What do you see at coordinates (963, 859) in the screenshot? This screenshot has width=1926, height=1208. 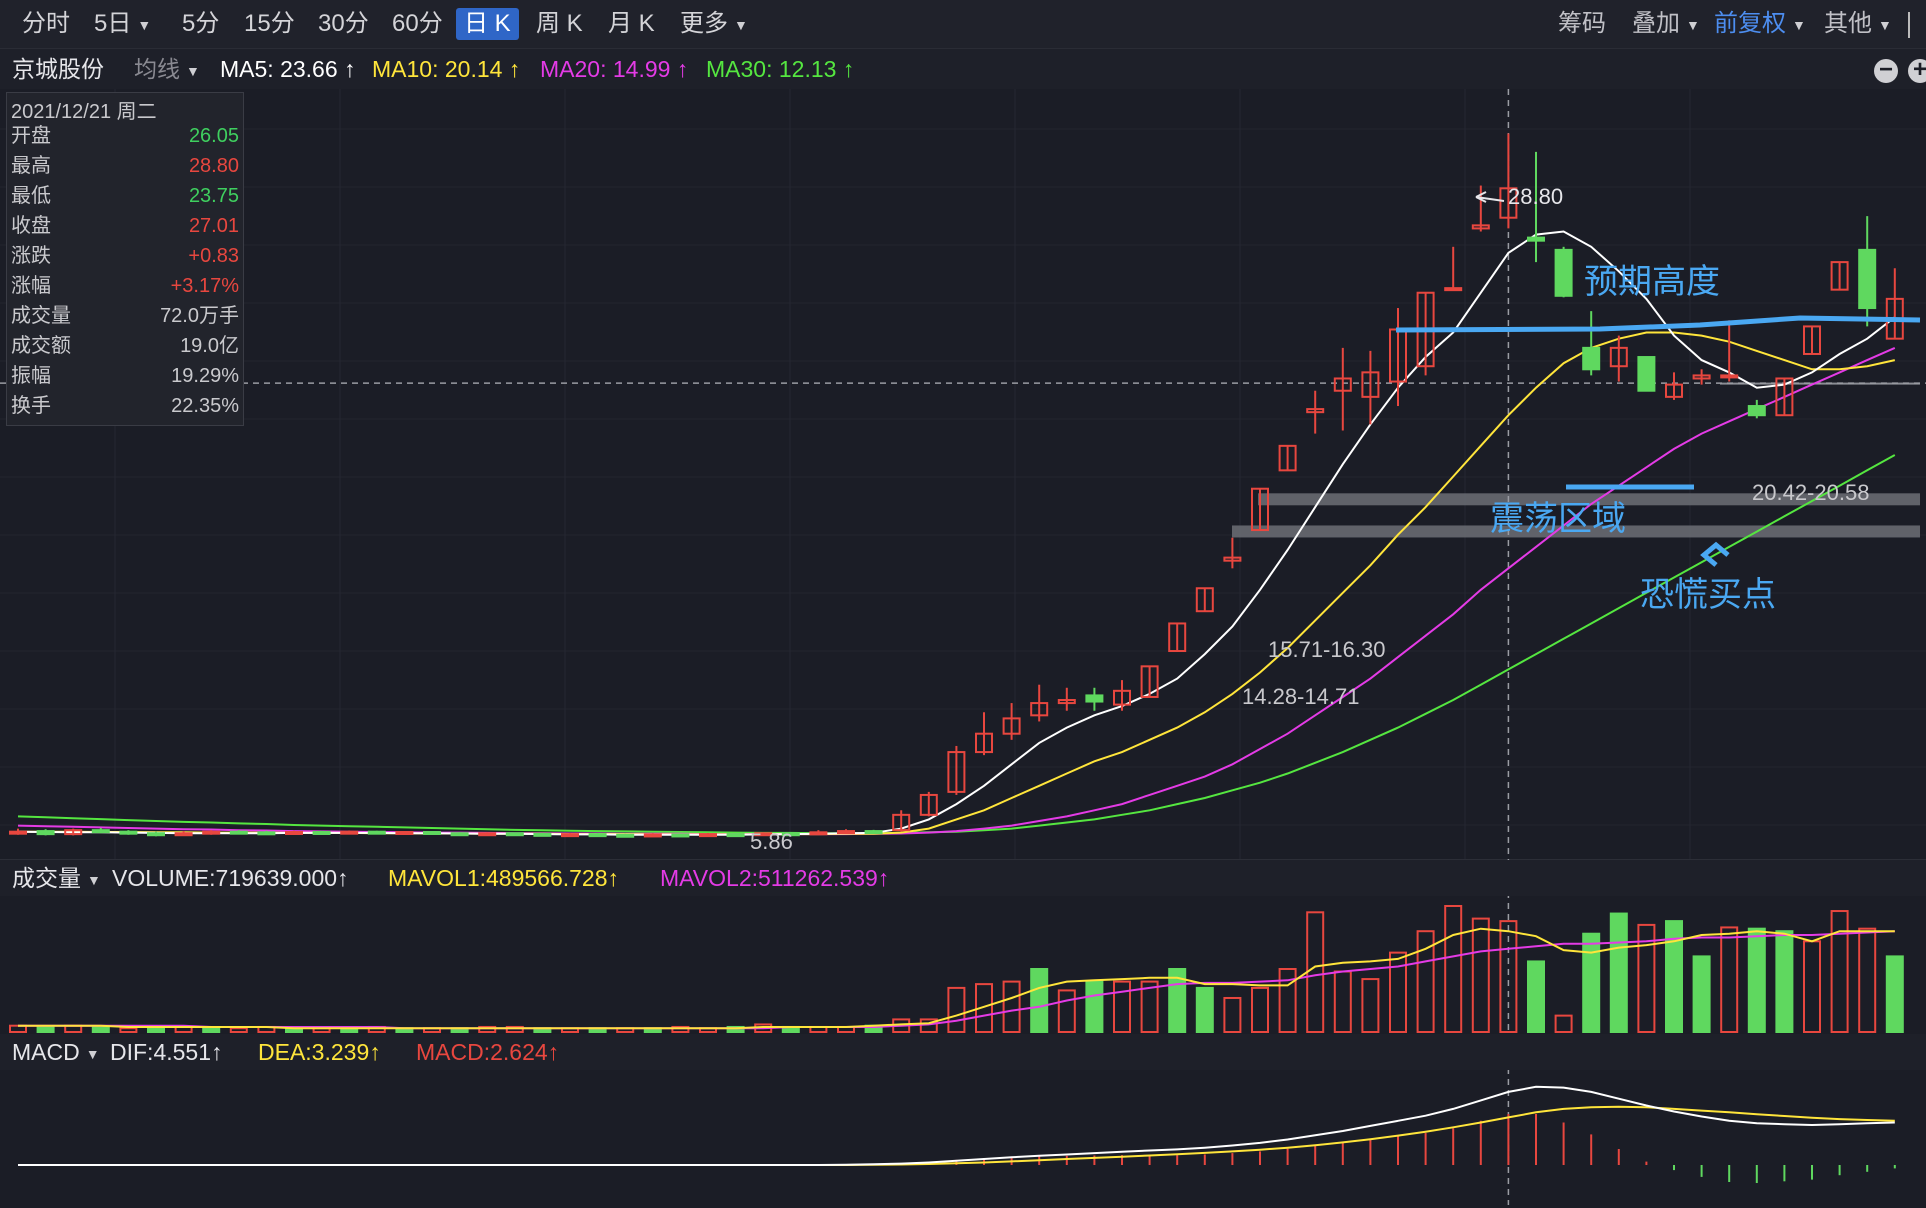 I see `price-panel-divider` at bounding box center [963, 859].